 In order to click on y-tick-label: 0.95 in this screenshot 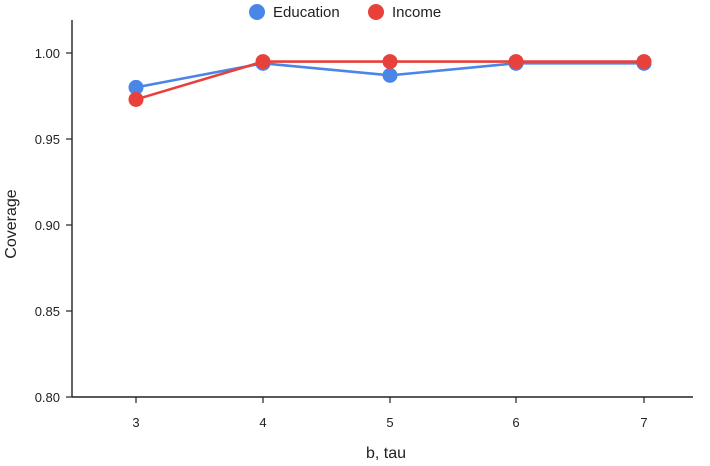, I will do `click(47, 139)`.